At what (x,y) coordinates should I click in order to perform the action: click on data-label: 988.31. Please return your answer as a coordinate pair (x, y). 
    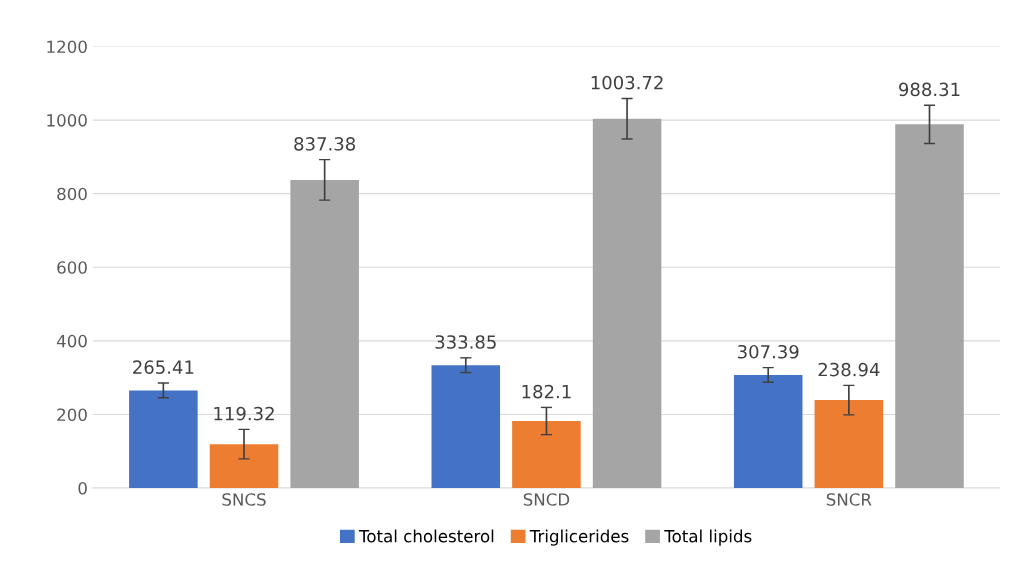
    Looking at the image, I should click on (929, 89).